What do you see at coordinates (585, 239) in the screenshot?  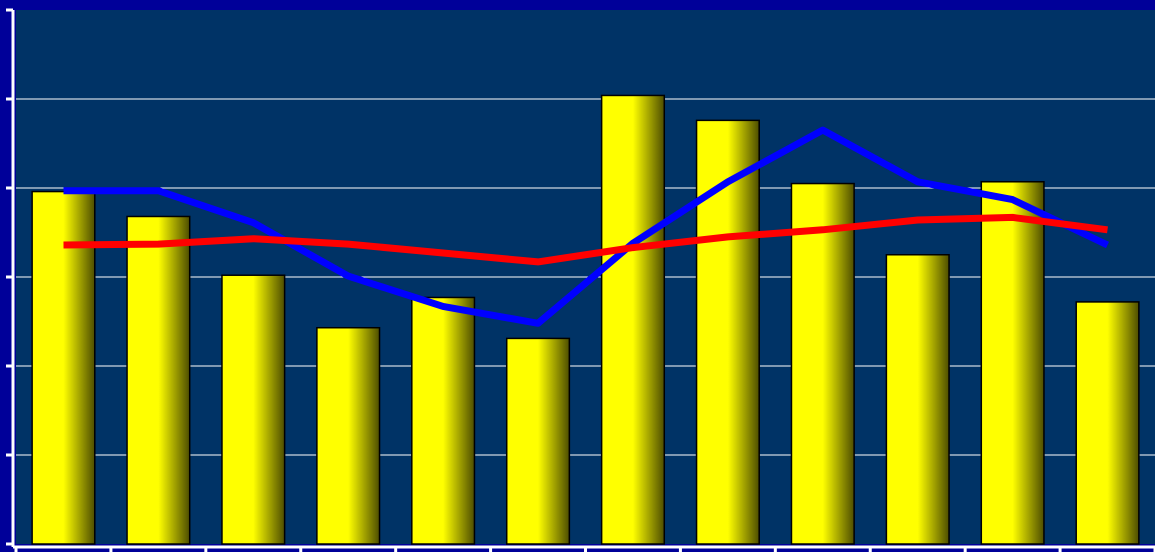 I see `red-series-line` at bounding box center [585, 239].